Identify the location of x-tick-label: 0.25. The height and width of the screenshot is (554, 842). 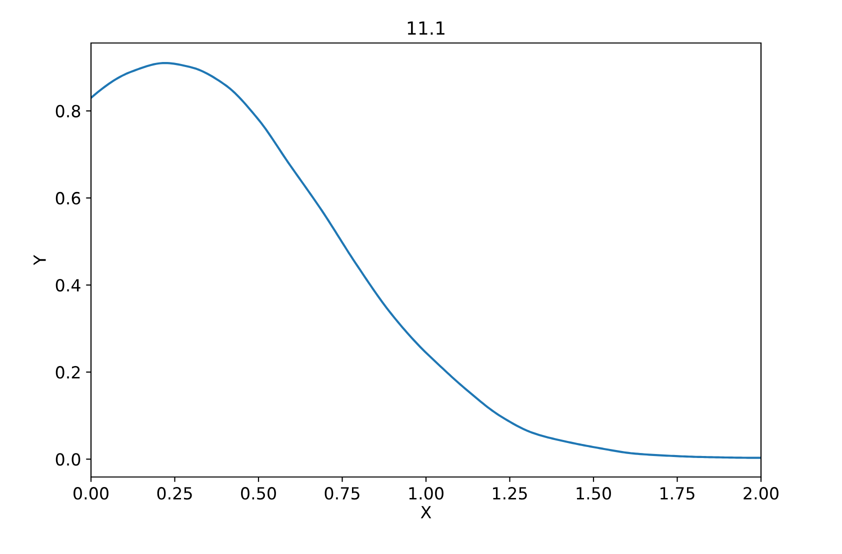
(174, 493).